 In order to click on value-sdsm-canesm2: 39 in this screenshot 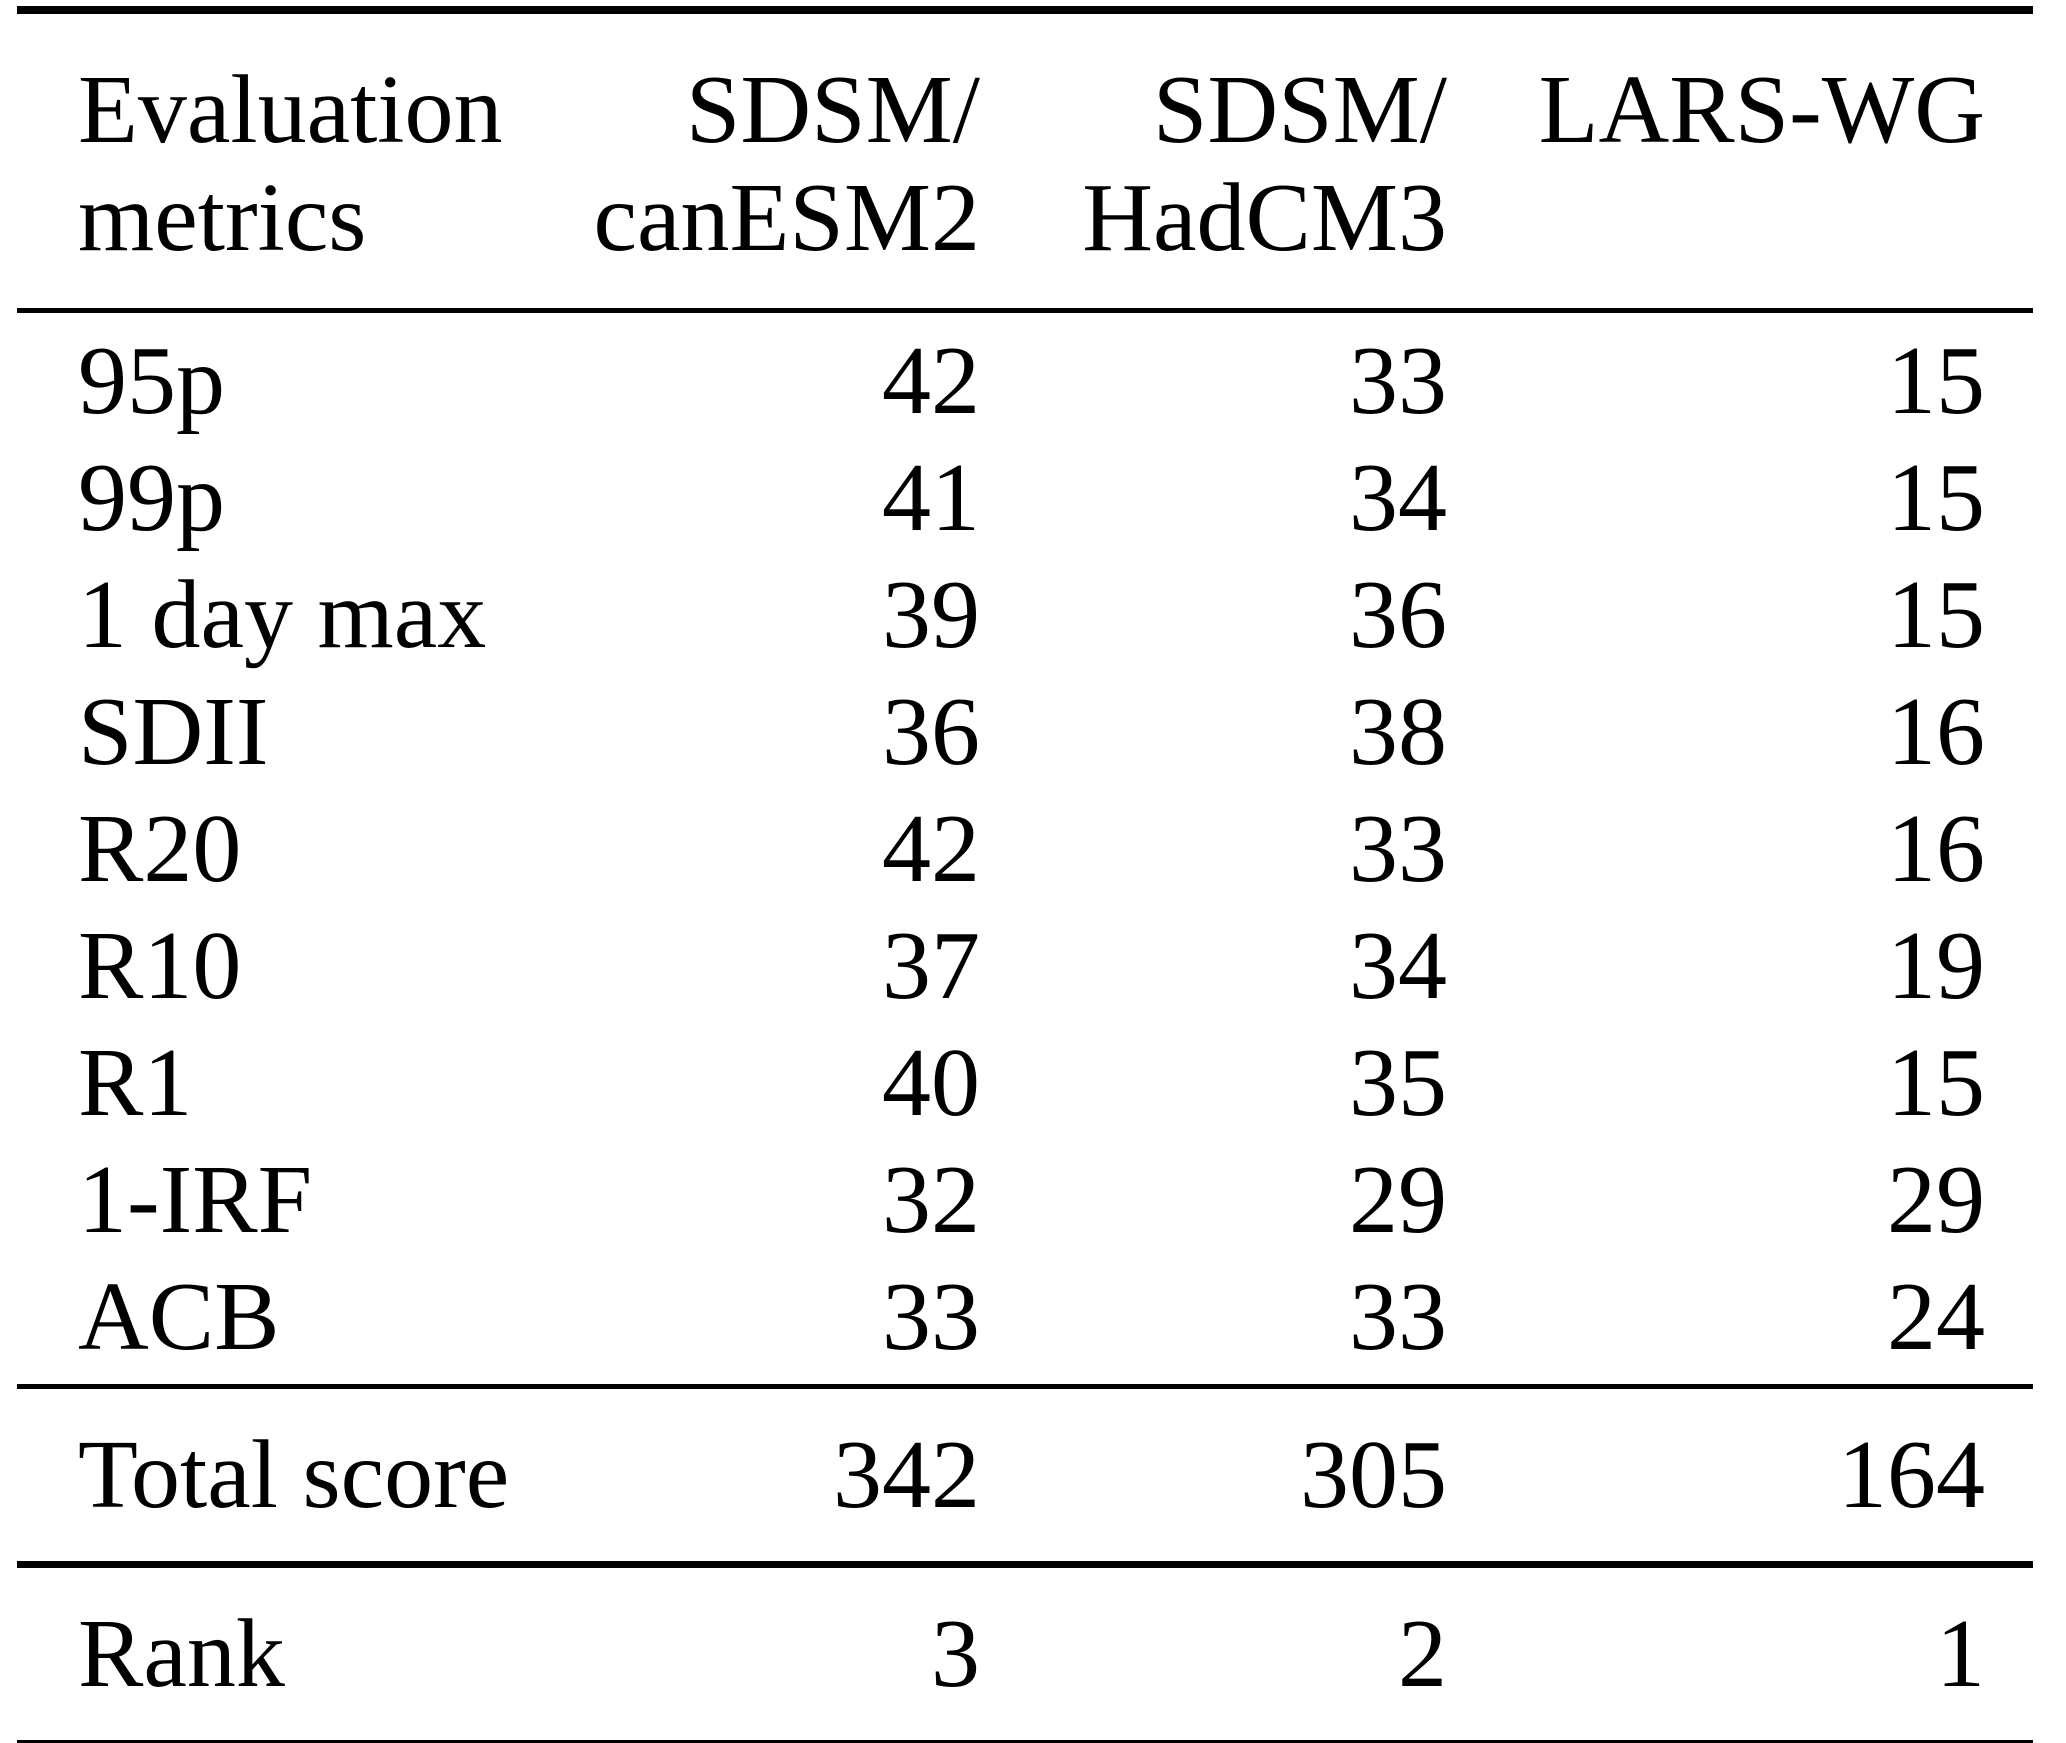, I will do `click(931, 615)`.